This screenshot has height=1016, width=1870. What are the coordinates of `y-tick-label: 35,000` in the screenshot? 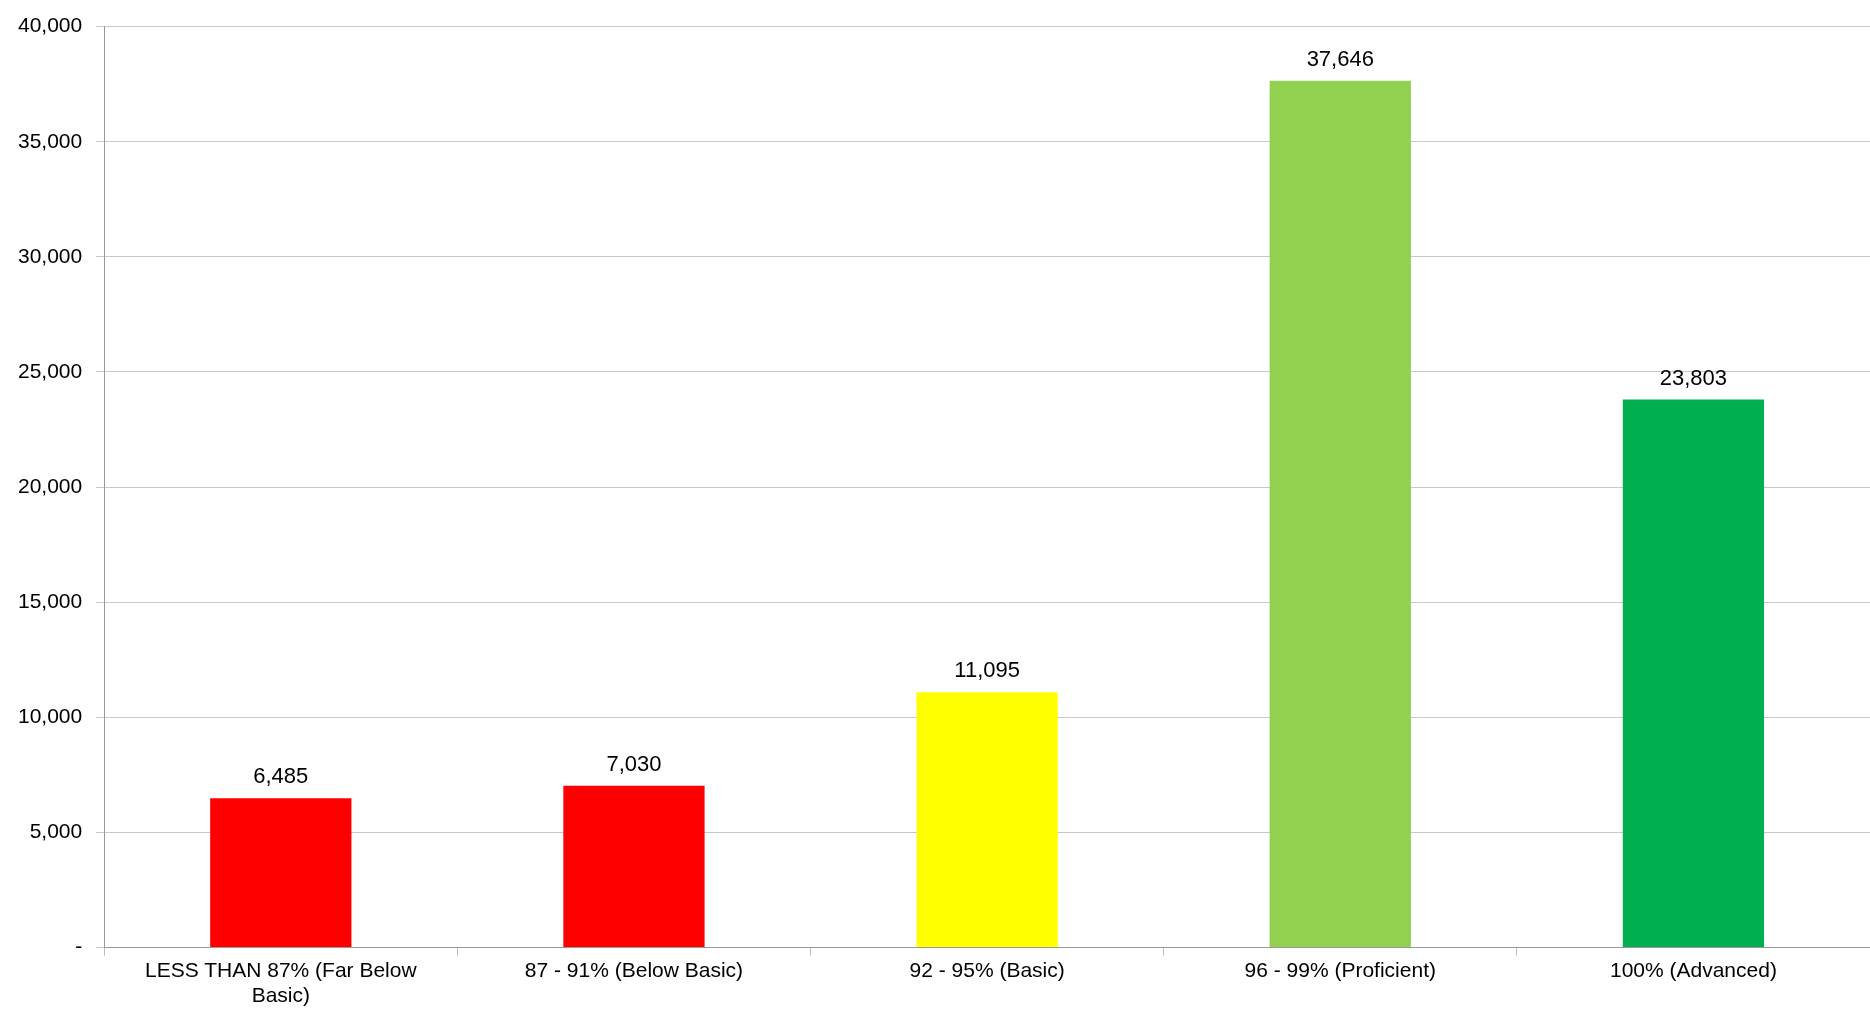 It's located at (50, 140).